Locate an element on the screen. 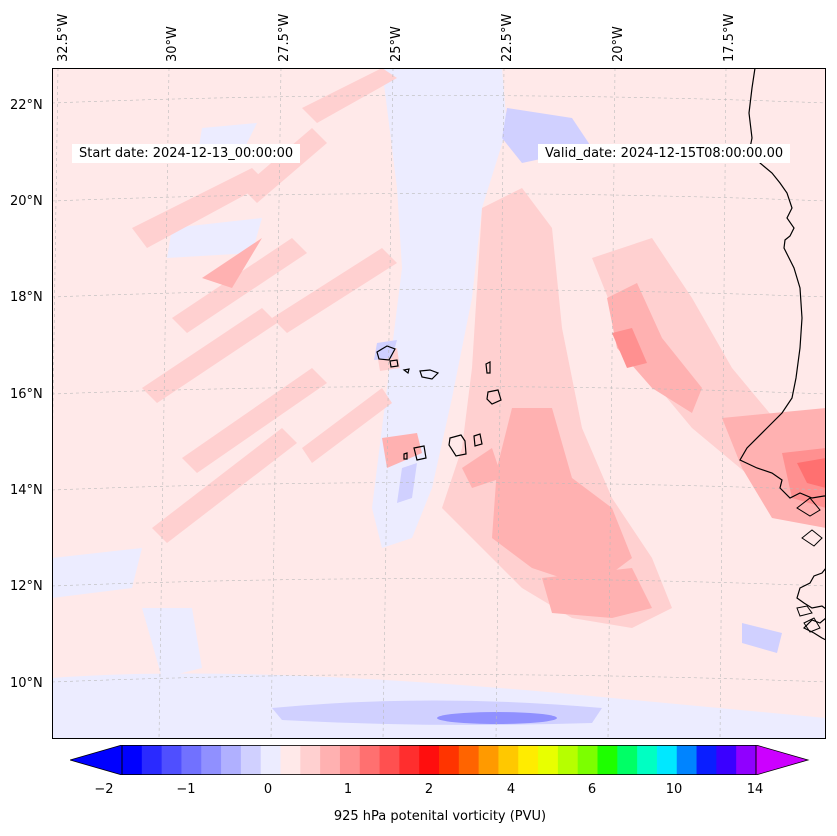 The width and height of the screenshot is (837, 836). lat-label-20n: 20°N is located at coordinates (26, 201).